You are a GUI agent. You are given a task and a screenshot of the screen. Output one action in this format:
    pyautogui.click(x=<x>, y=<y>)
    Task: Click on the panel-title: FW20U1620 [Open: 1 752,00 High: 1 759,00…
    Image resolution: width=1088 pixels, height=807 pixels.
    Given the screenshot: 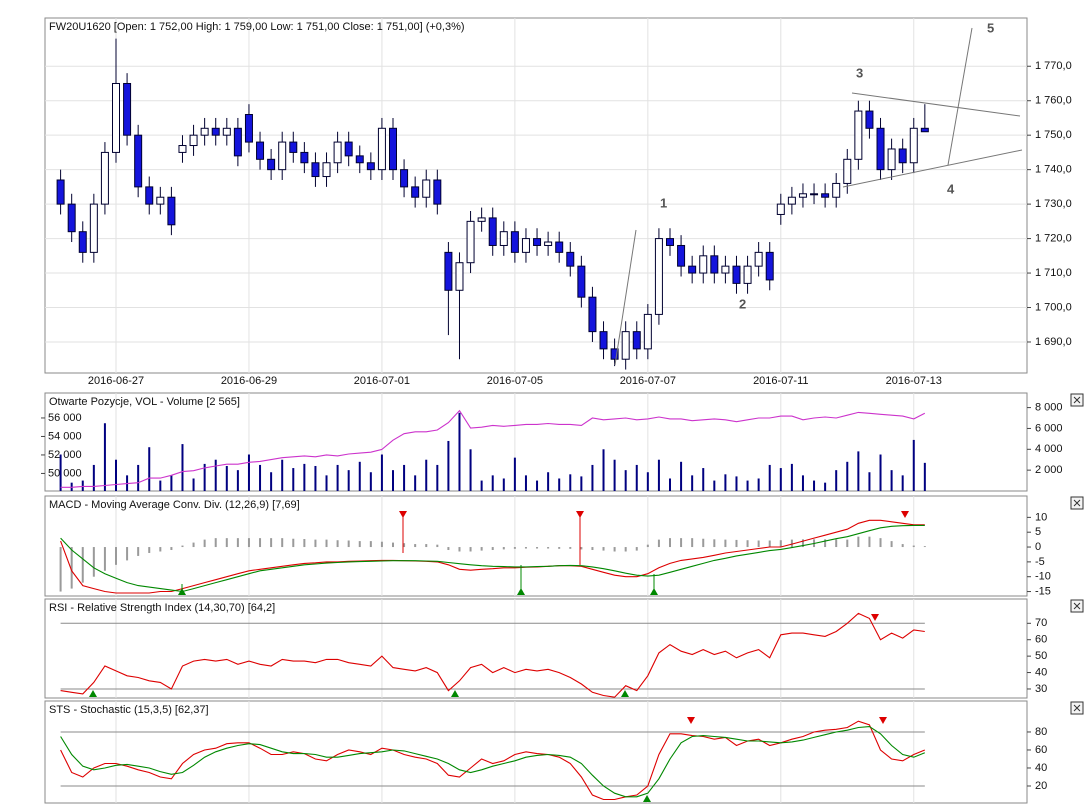 What is the action you would take?
    pyautogui.click(x=257, y=27)
    